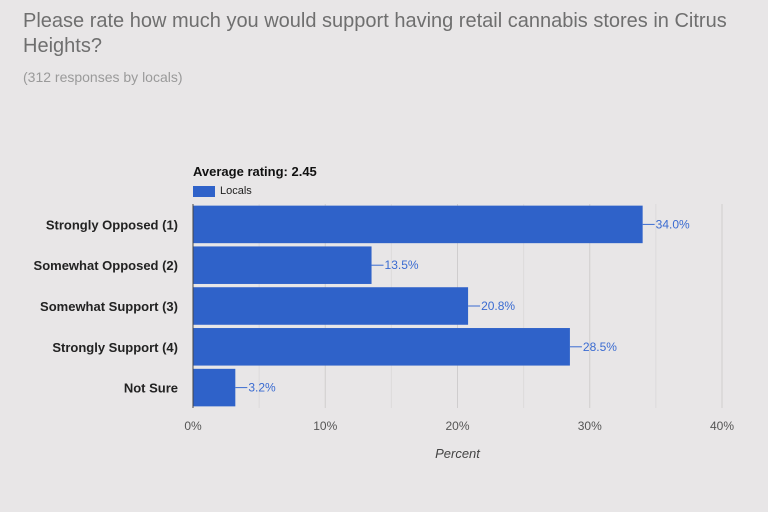 The width and height of the screenshot is (768, 512). Describe the element at coordinates (498, 306) in the screenshot. I see `data-label: 20.8%` at that location.